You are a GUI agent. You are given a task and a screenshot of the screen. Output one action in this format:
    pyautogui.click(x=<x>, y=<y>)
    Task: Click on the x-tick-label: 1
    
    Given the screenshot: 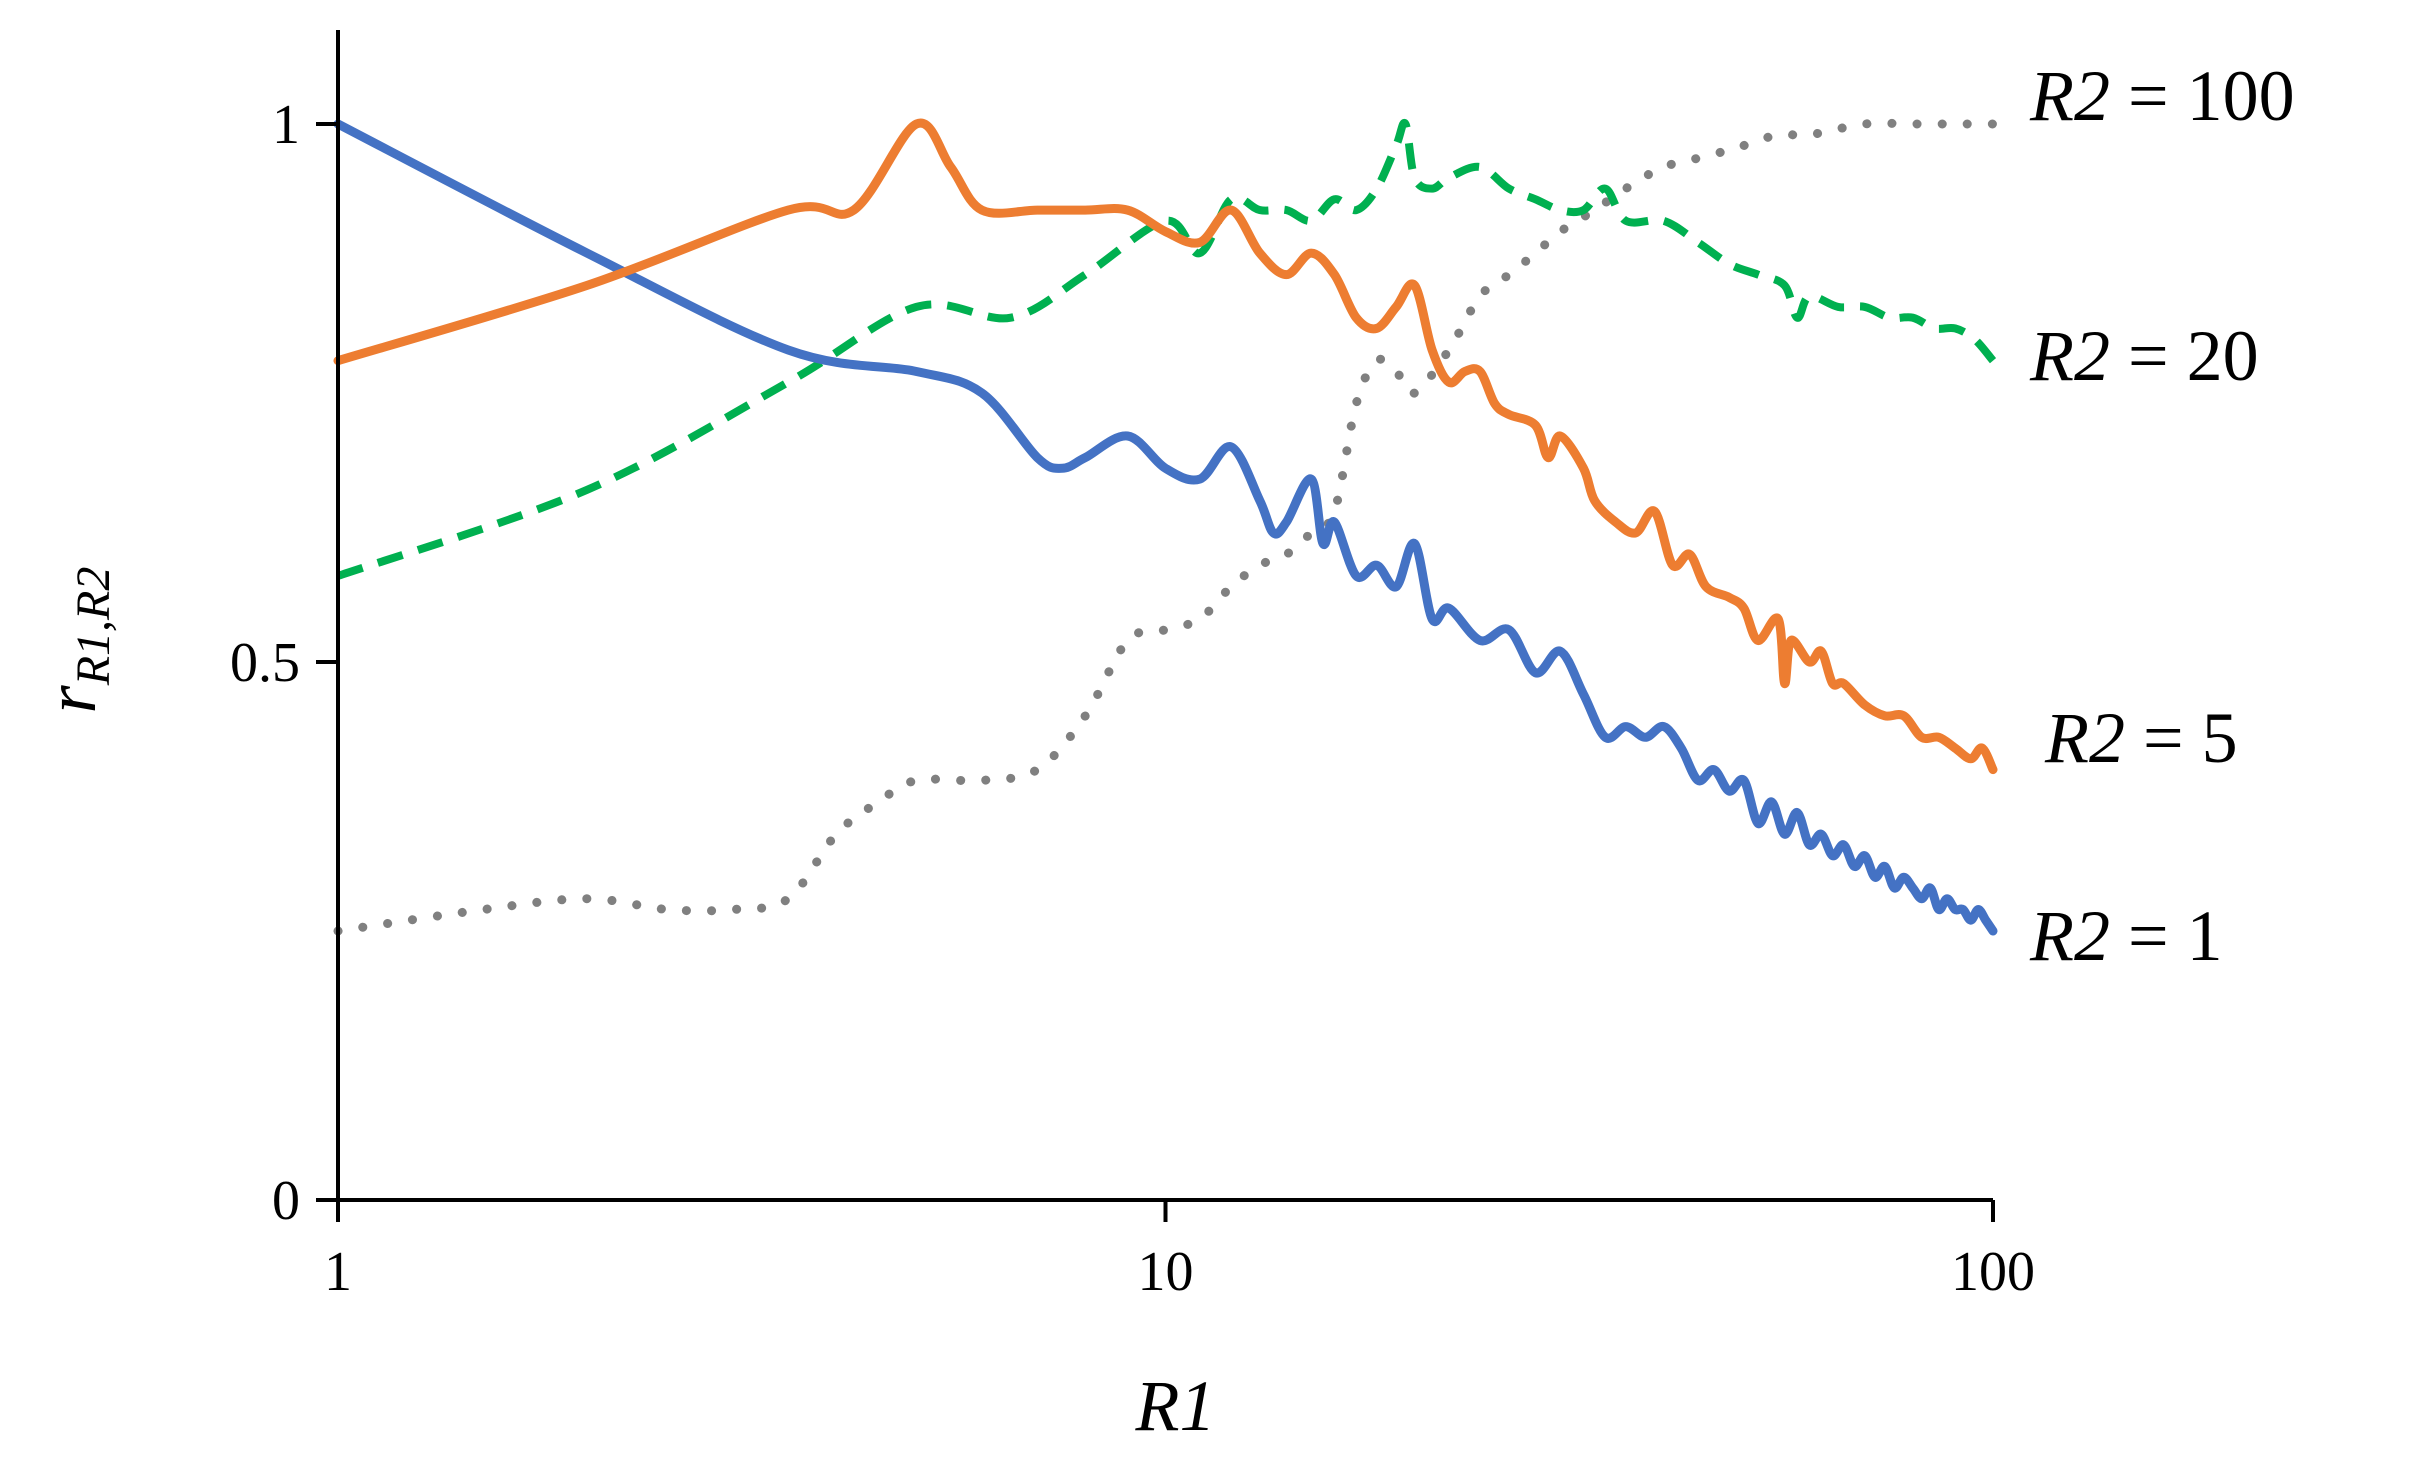 What is the action you would take?
    pyautogui.click(x=338, y=1272)
    